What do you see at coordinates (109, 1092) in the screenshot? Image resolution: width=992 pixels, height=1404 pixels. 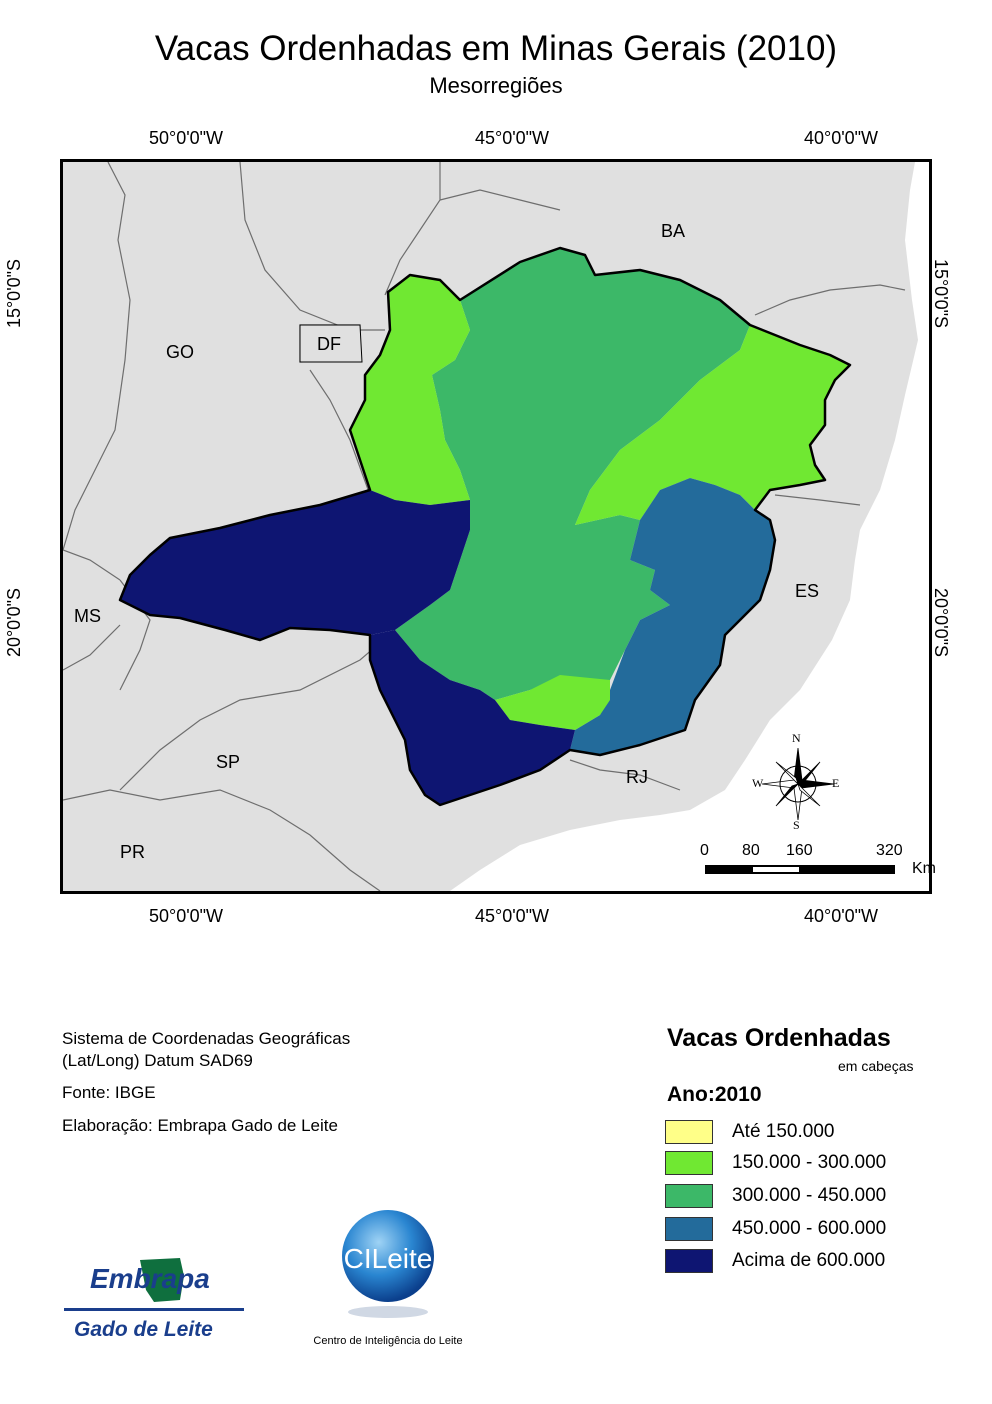 I see `source-text: Fonte: IBGE` at bounding box center [109, 1092].